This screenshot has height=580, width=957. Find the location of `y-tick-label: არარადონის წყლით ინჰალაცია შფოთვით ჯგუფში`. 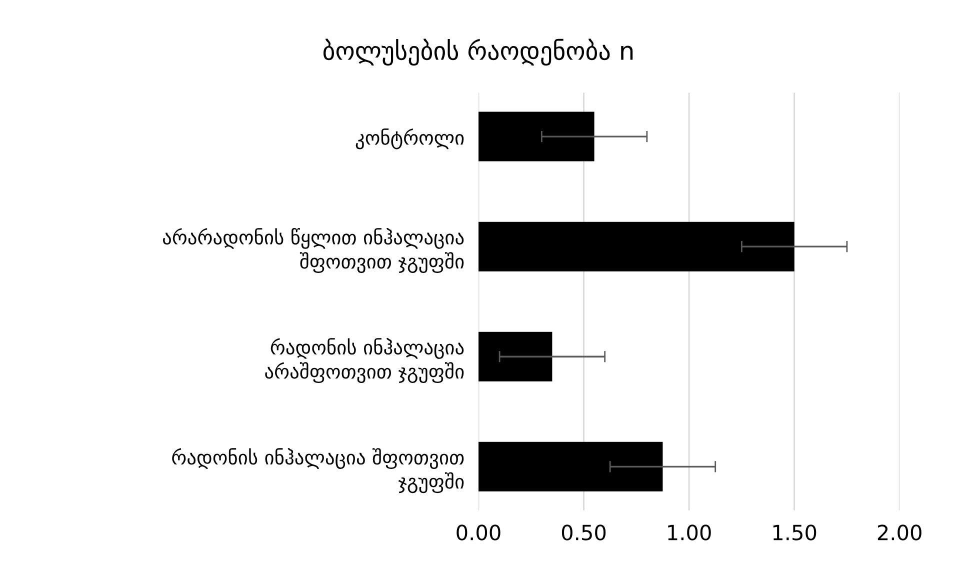

y-tick-label: არარადონის წყლით ინჰალაცია შფოთვით ჯგუფში is located at coordinates (313, 250).